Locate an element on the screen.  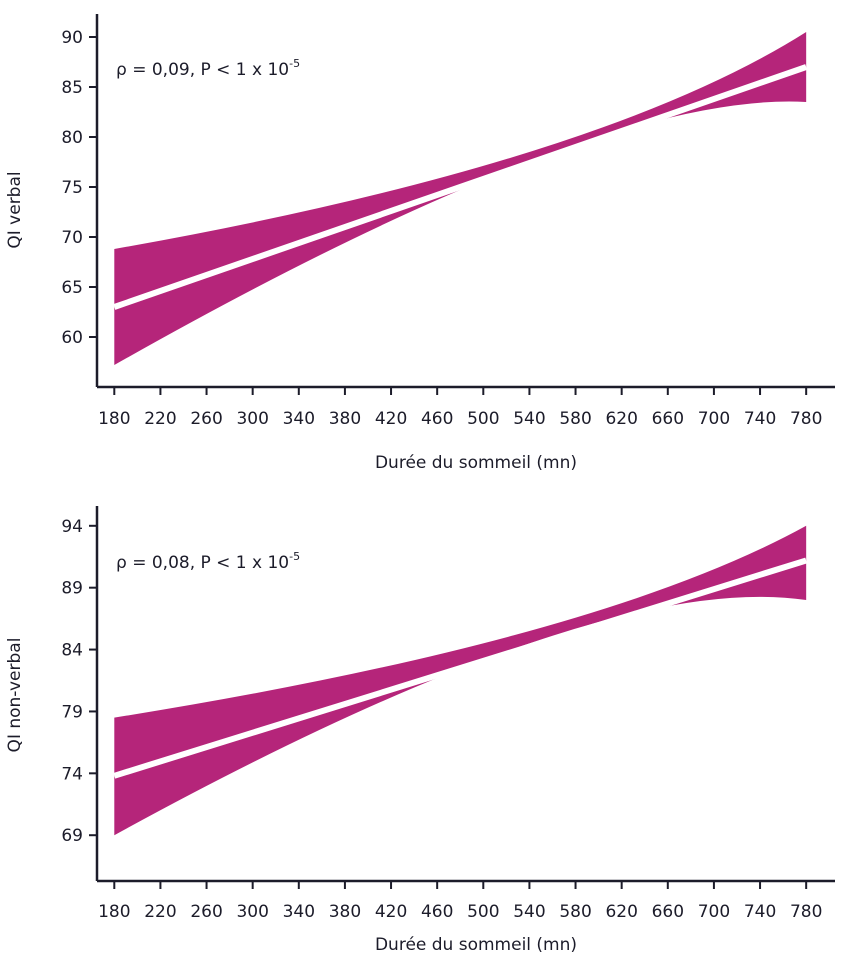
stat-annotation: ρ = 0,09, P < 1 x 10-5 is located at coordinates (208, 68).